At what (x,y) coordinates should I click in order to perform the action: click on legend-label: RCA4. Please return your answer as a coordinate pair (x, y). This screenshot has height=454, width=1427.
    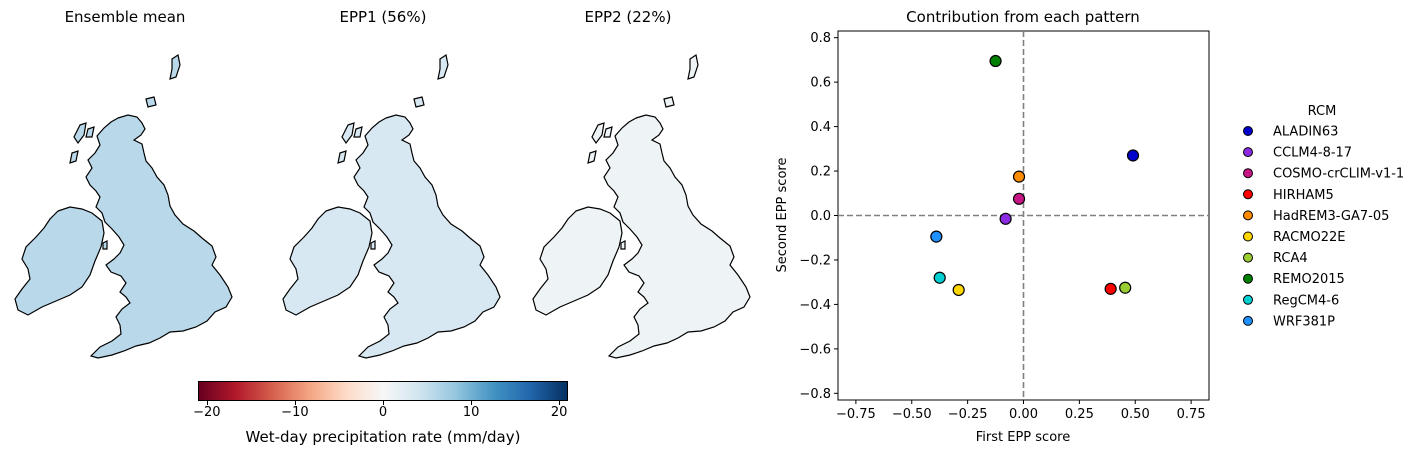
    Looking at the image, I should click on (1290, 258).